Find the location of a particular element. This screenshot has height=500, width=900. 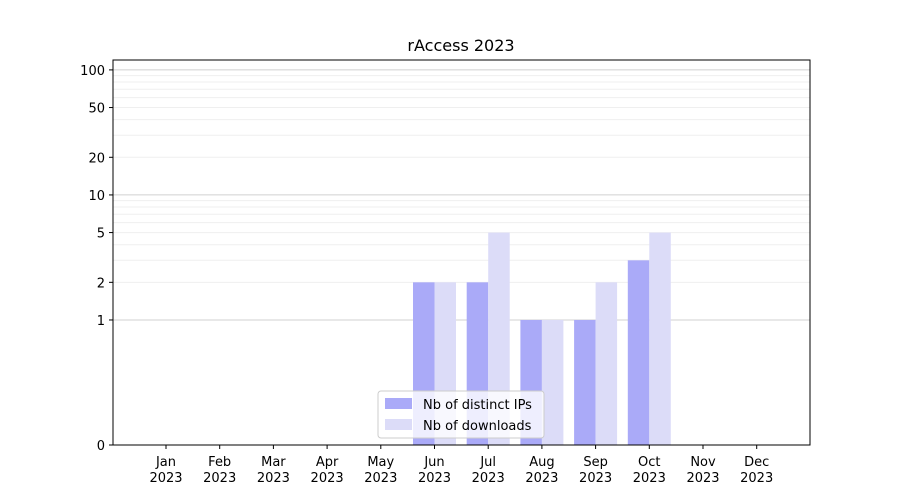

x-tick-label-month: Oct is located at coordinates (649, 462).